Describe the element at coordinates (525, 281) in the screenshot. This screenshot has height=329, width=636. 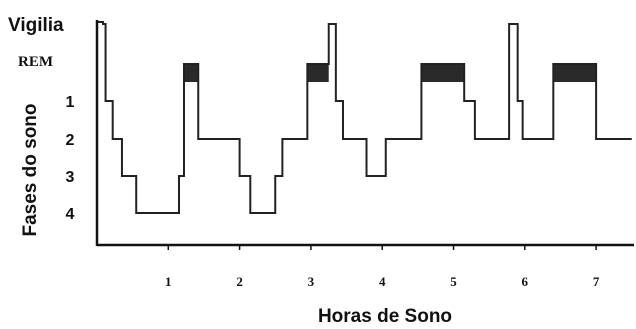
I see `x-tick-6: 6` at that location.